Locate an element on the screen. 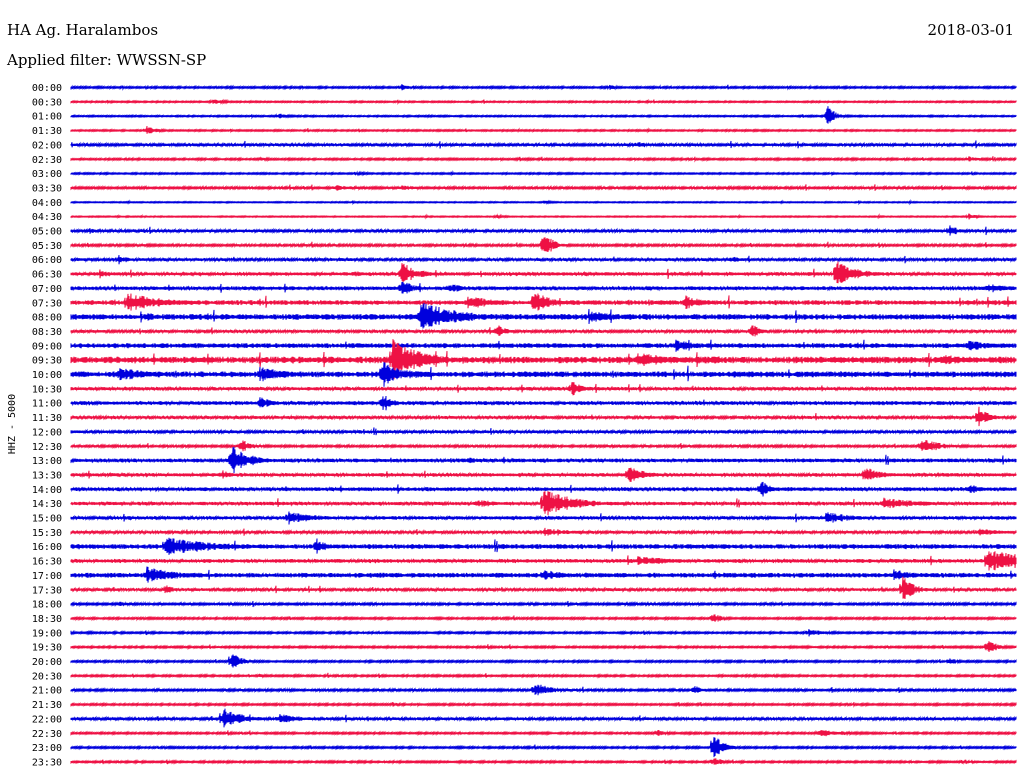 This screenshot has width=1024, height=780. tick-label: 01:30 is located at coordinates (47, 131).